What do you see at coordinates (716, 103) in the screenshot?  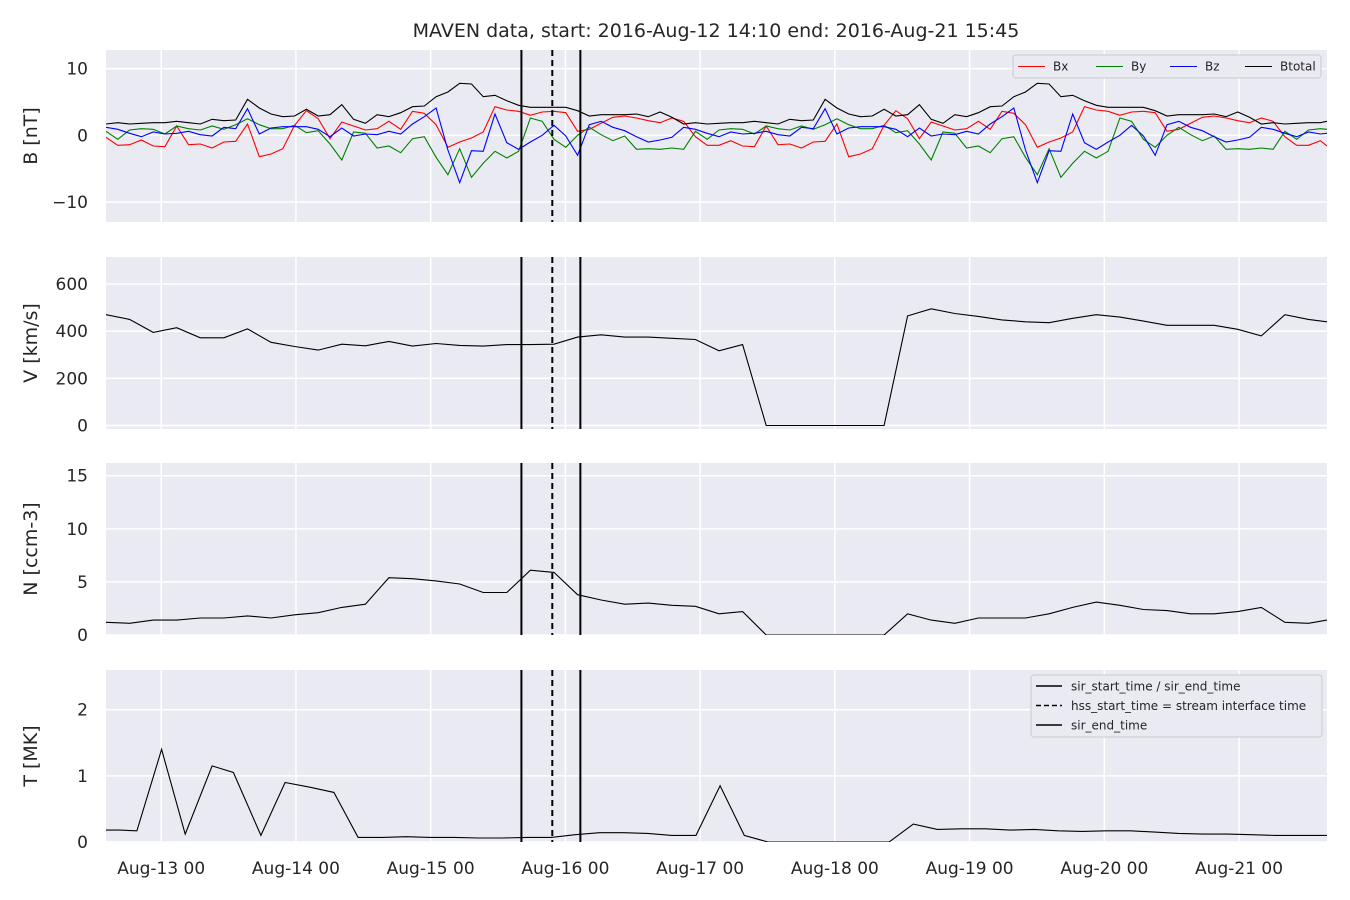 I see `series-line-btotal` at bounding box center [716, 103].